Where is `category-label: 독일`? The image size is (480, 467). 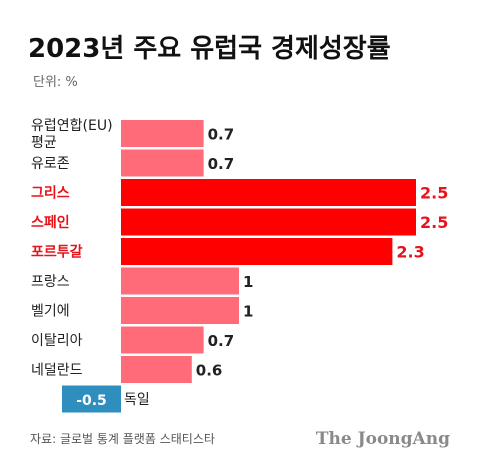
category-label: 독일 is located at coordinates (137, 400).